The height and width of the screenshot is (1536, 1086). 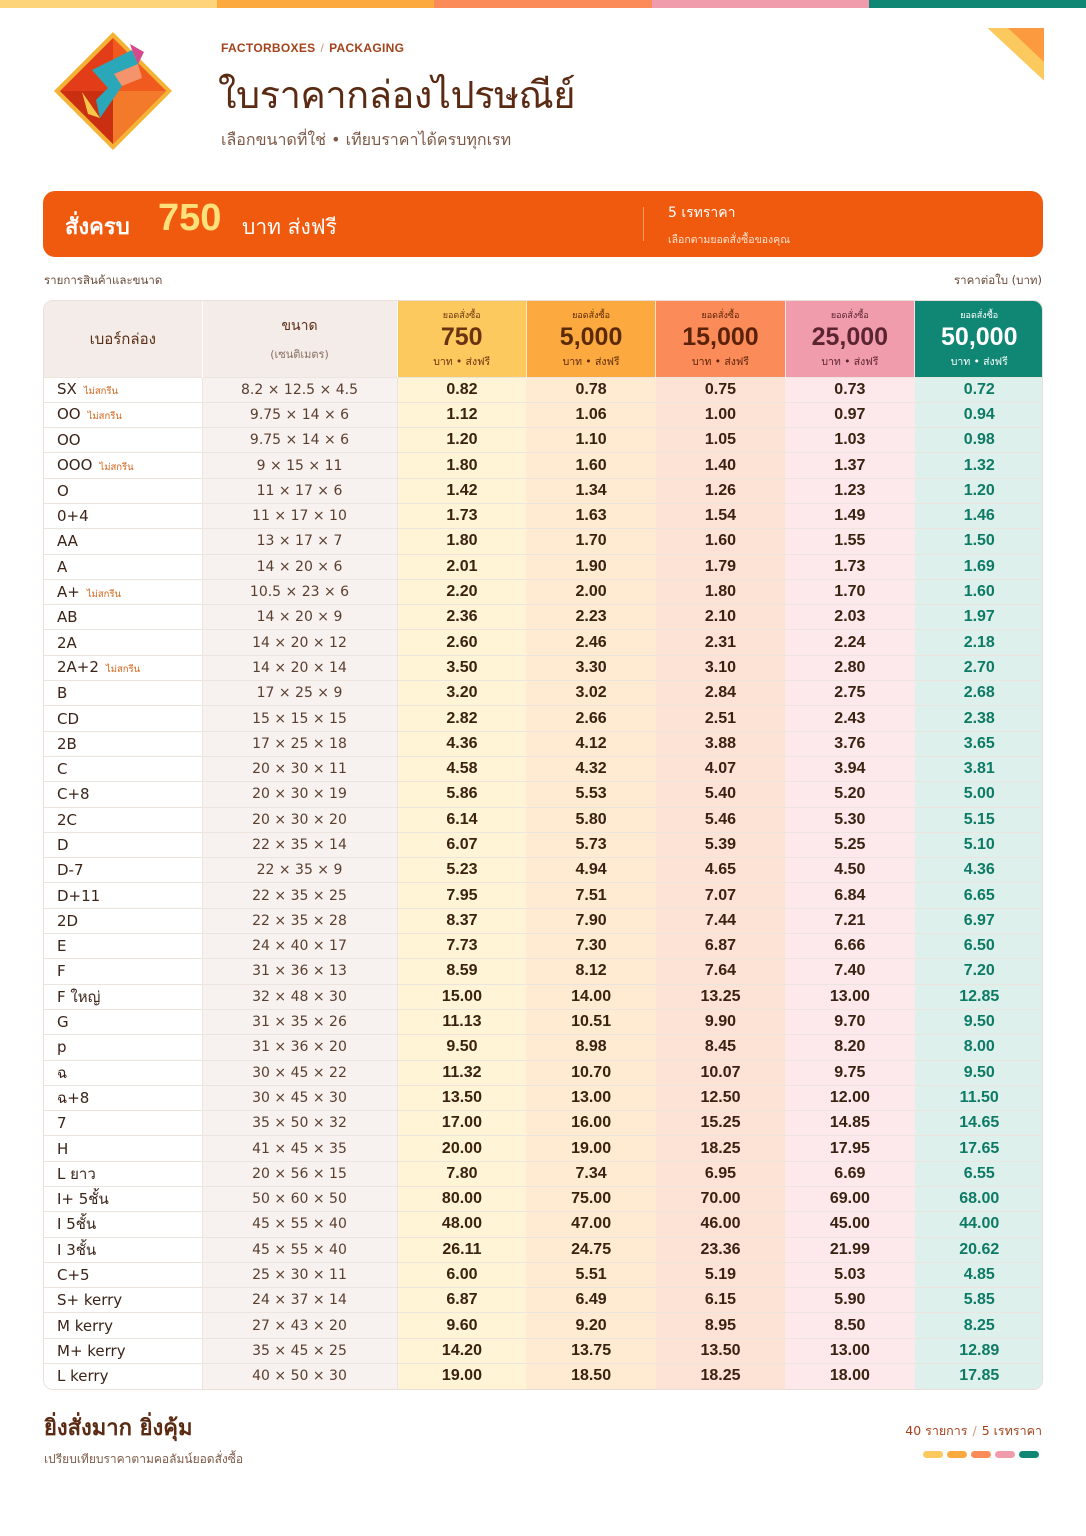 What do you see at coordinates (1015, 55) in the screenshot?
I see `corner-decoration-icon` at bounding box center [1015, 55].